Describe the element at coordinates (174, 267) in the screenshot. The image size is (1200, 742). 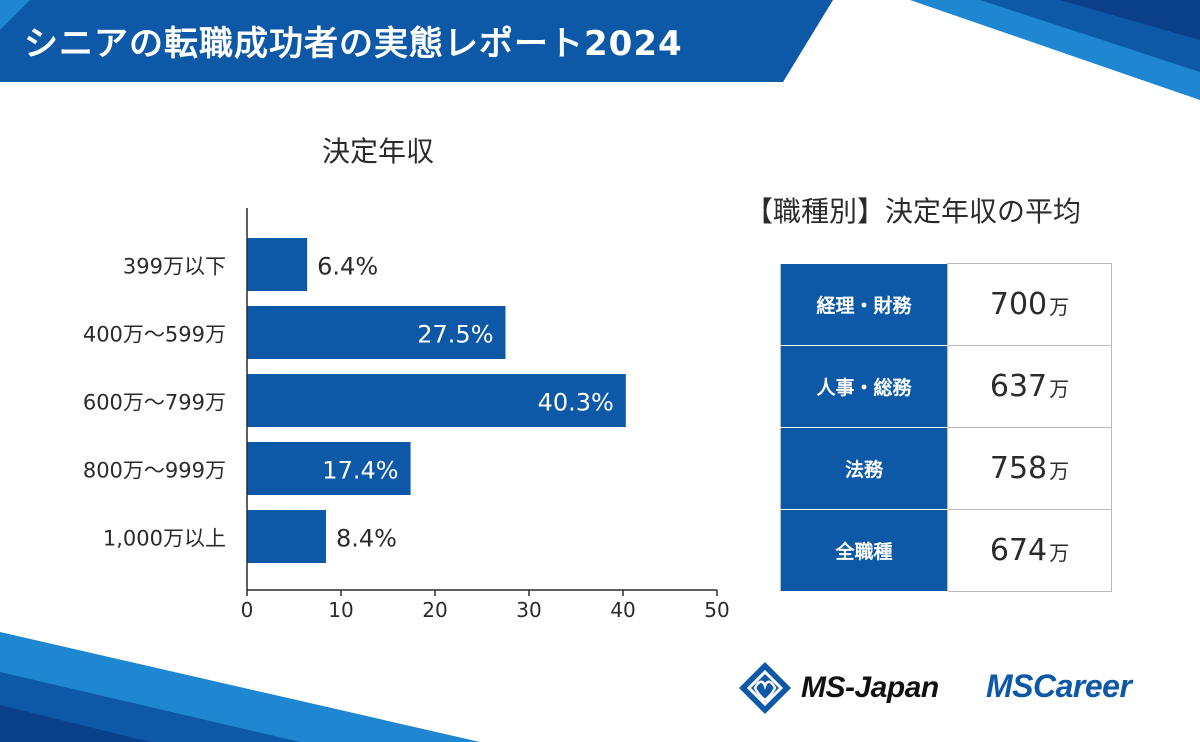
I see `category-label: 399万以下` at that location.